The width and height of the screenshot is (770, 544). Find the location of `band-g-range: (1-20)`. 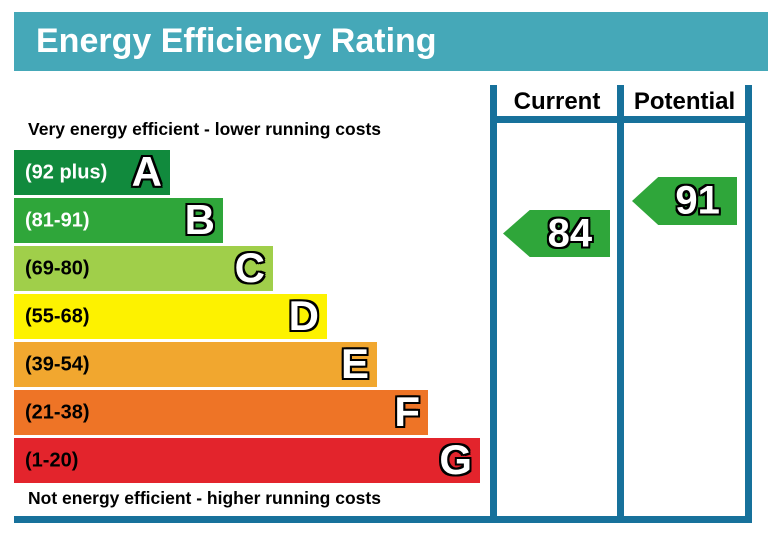

band-g-range: (1-20) is located at coordinates (52, 460).